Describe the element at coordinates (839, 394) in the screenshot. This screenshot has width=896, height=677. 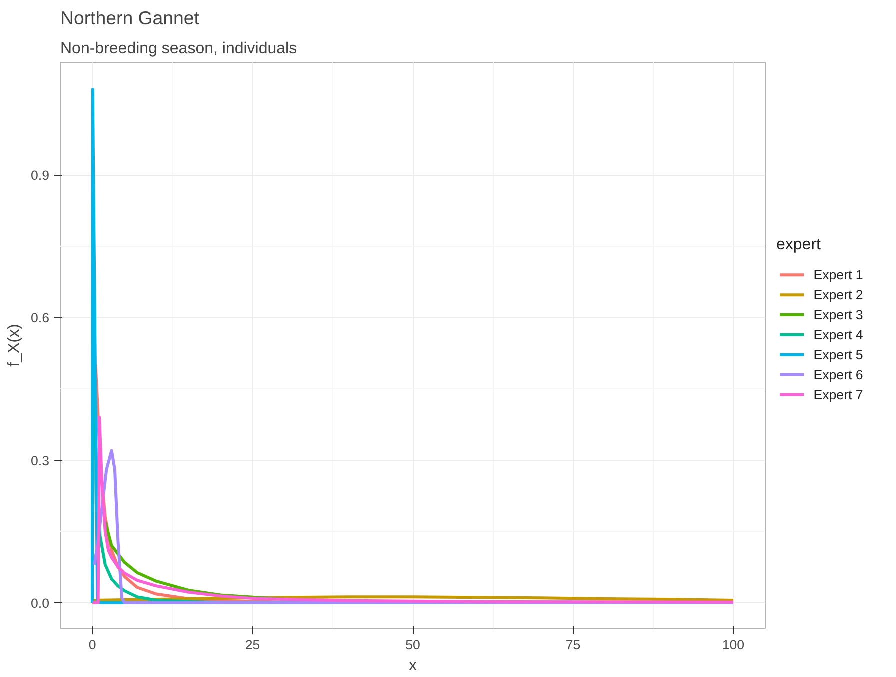
I see `legend-label: Expert 7` at that location.